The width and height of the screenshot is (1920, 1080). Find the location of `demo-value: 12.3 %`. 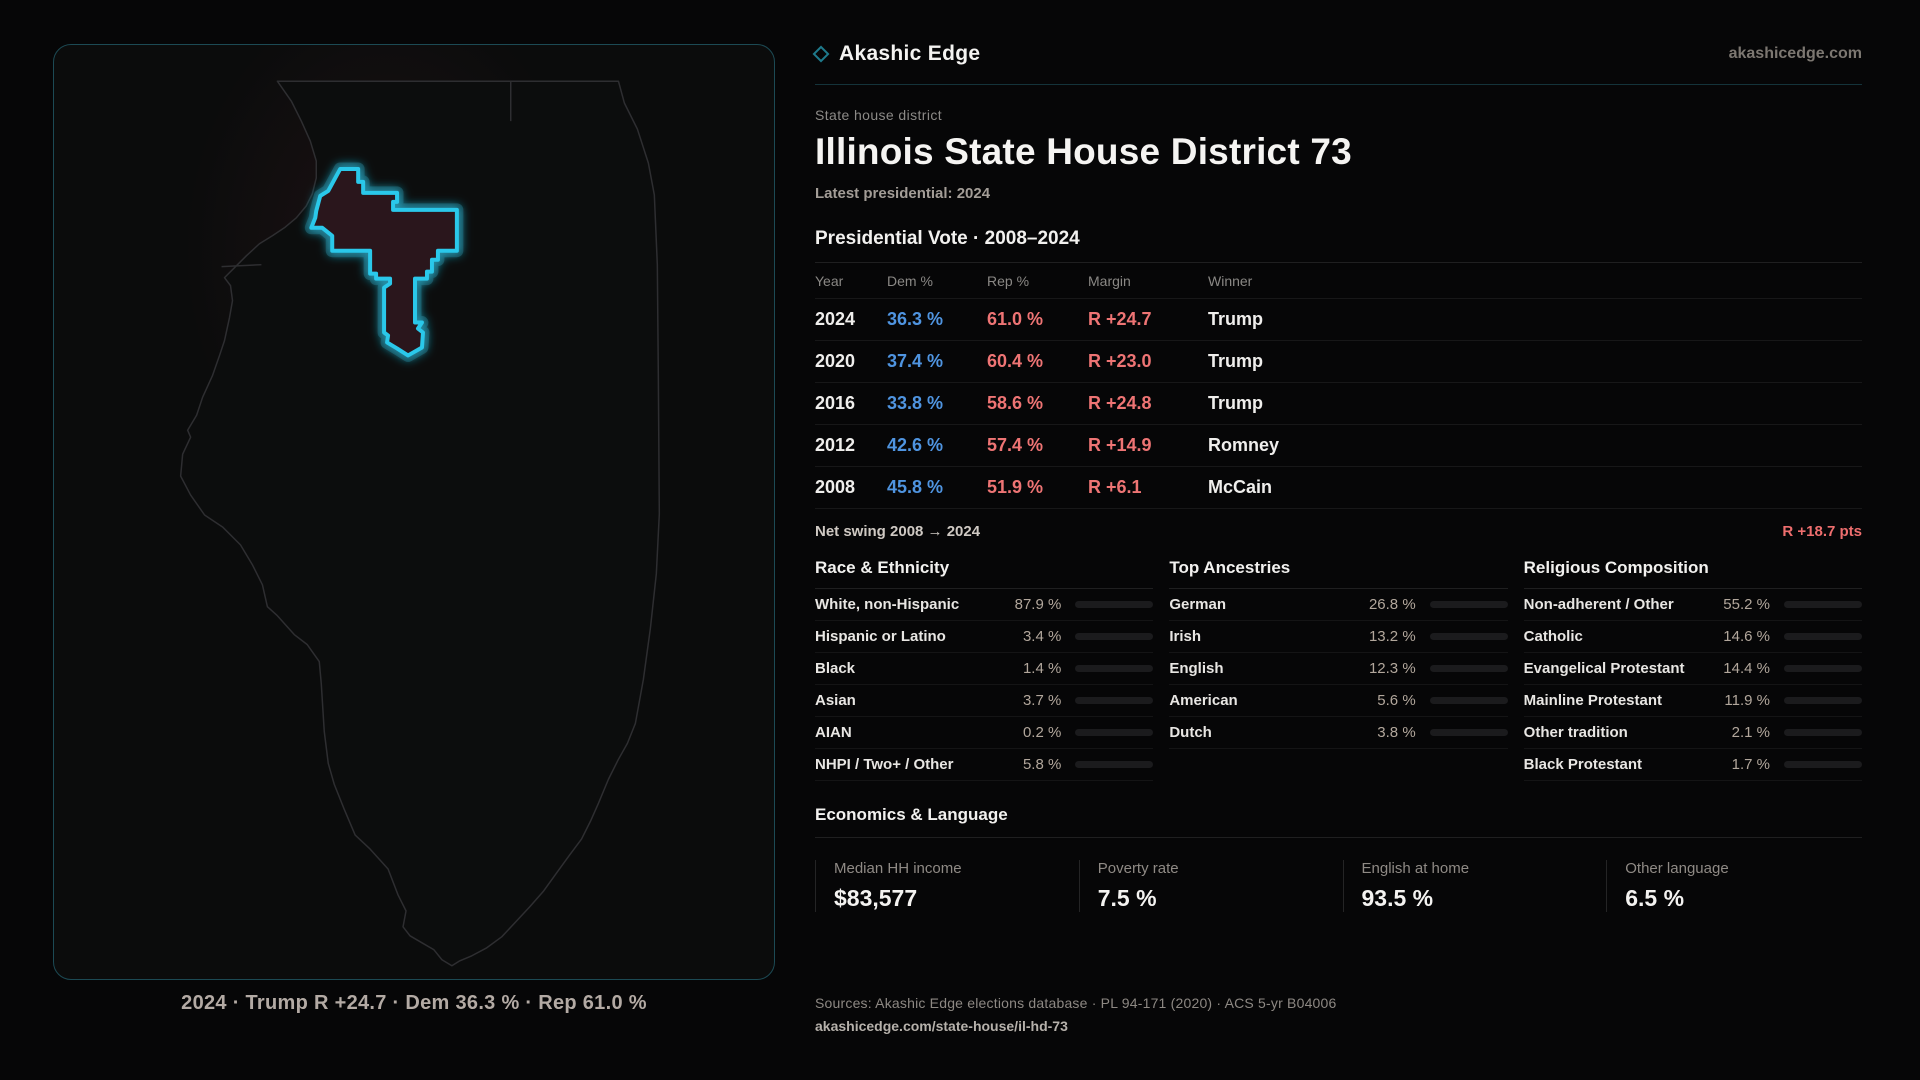

demo-value: 12.3 % is located at coordinates (1392, 668).